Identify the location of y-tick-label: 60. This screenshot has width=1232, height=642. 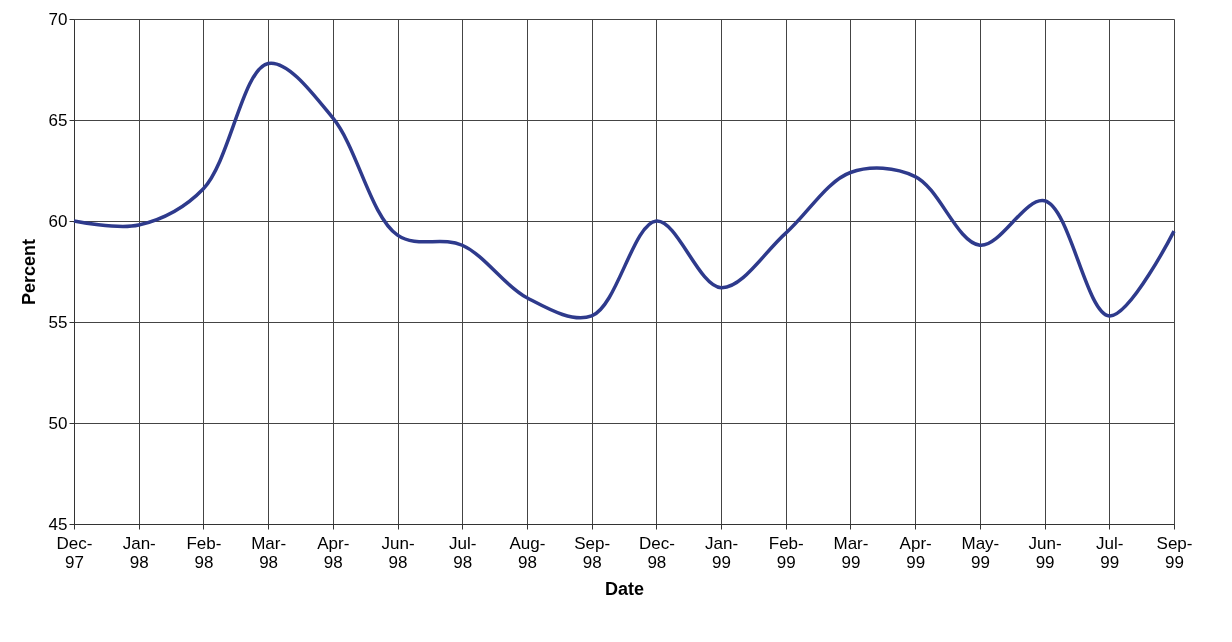
(58, 221).